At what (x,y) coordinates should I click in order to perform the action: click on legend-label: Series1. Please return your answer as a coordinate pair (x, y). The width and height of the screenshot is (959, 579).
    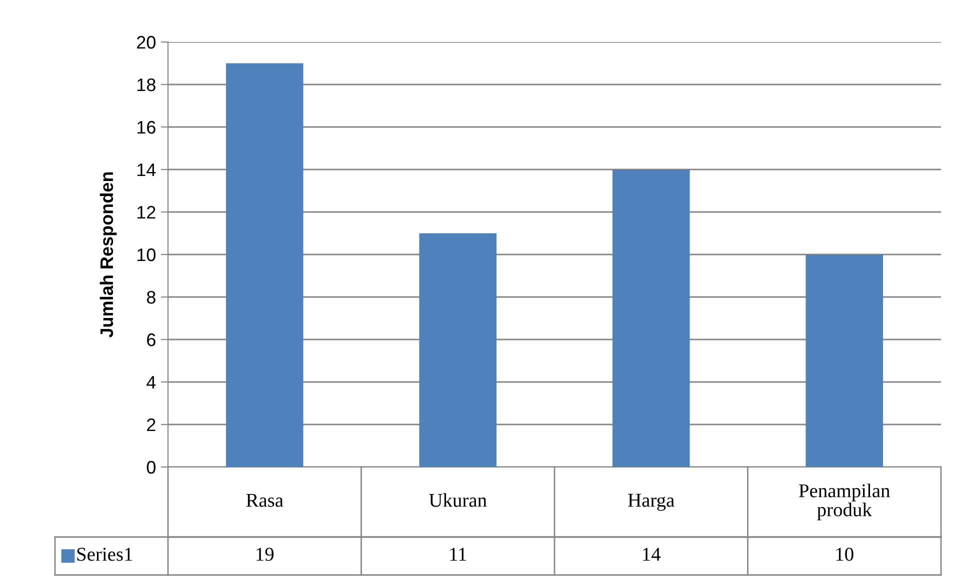
    Looking at the image, I should click on (104, 554).